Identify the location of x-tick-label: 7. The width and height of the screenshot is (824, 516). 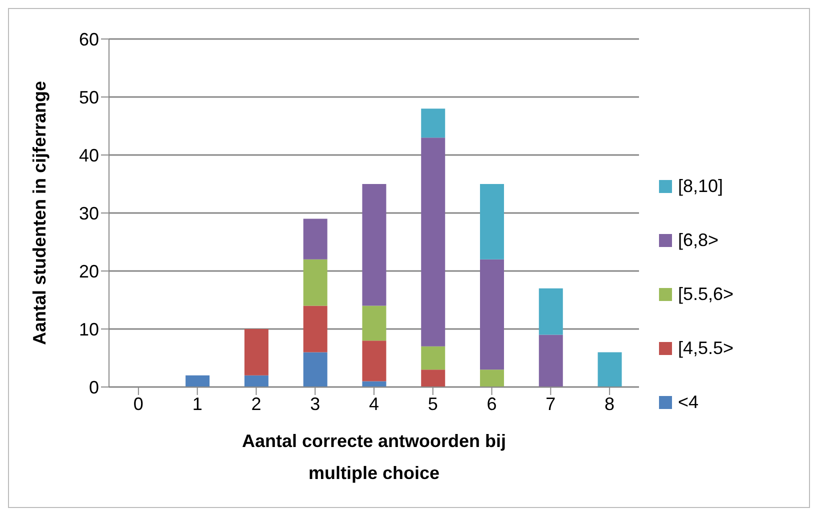
(551, 404).